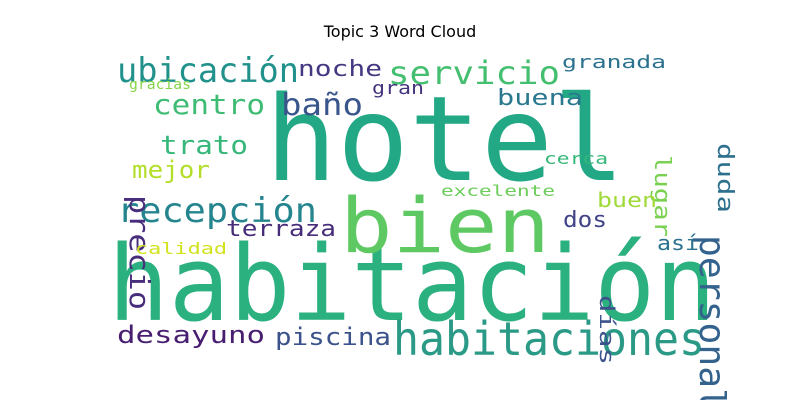  I want to click on word-terraza: terraza, so click(281, 229).